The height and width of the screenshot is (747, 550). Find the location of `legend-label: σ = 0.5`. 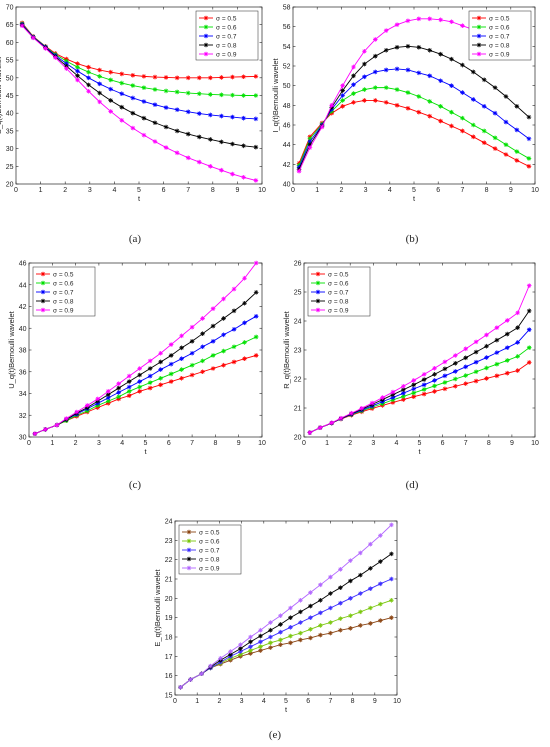

legend-label: σ = 0.5 is located at coordinates (226, 18).